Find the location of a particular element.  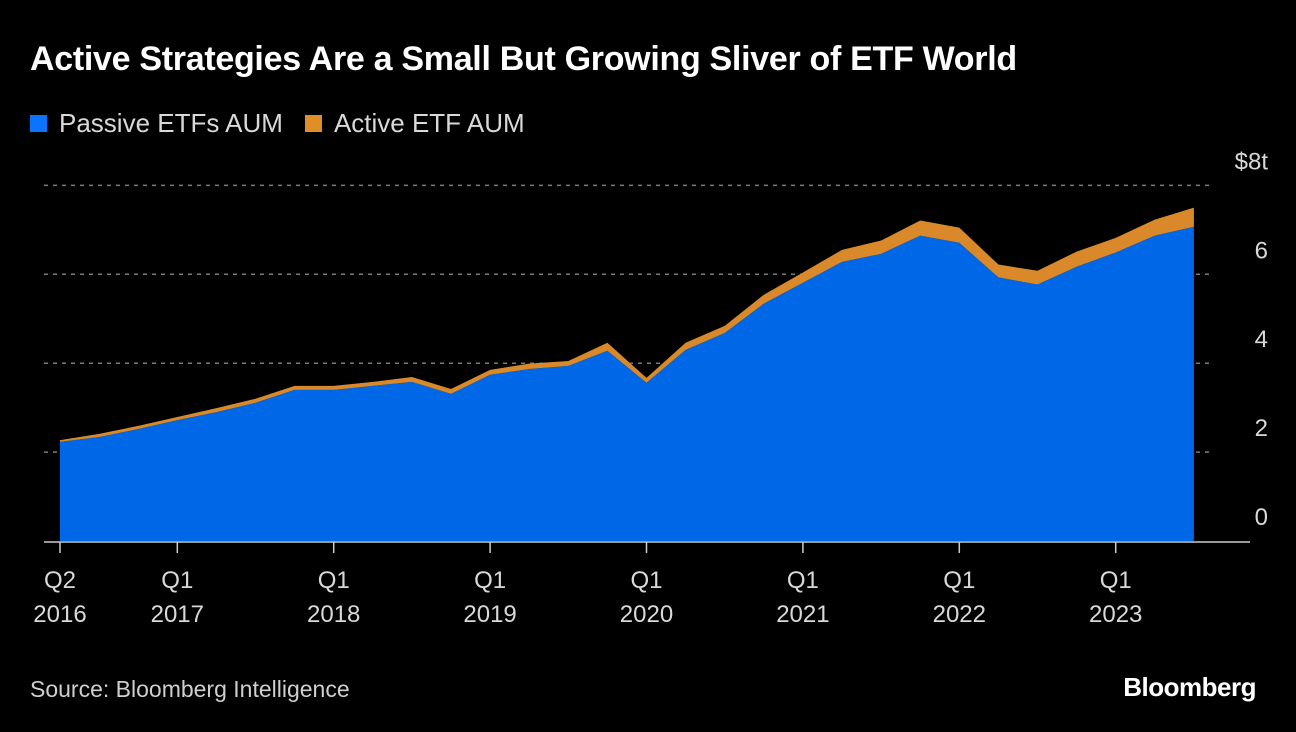

y-tick-label: $8t is located at coordinates (1252, 161).